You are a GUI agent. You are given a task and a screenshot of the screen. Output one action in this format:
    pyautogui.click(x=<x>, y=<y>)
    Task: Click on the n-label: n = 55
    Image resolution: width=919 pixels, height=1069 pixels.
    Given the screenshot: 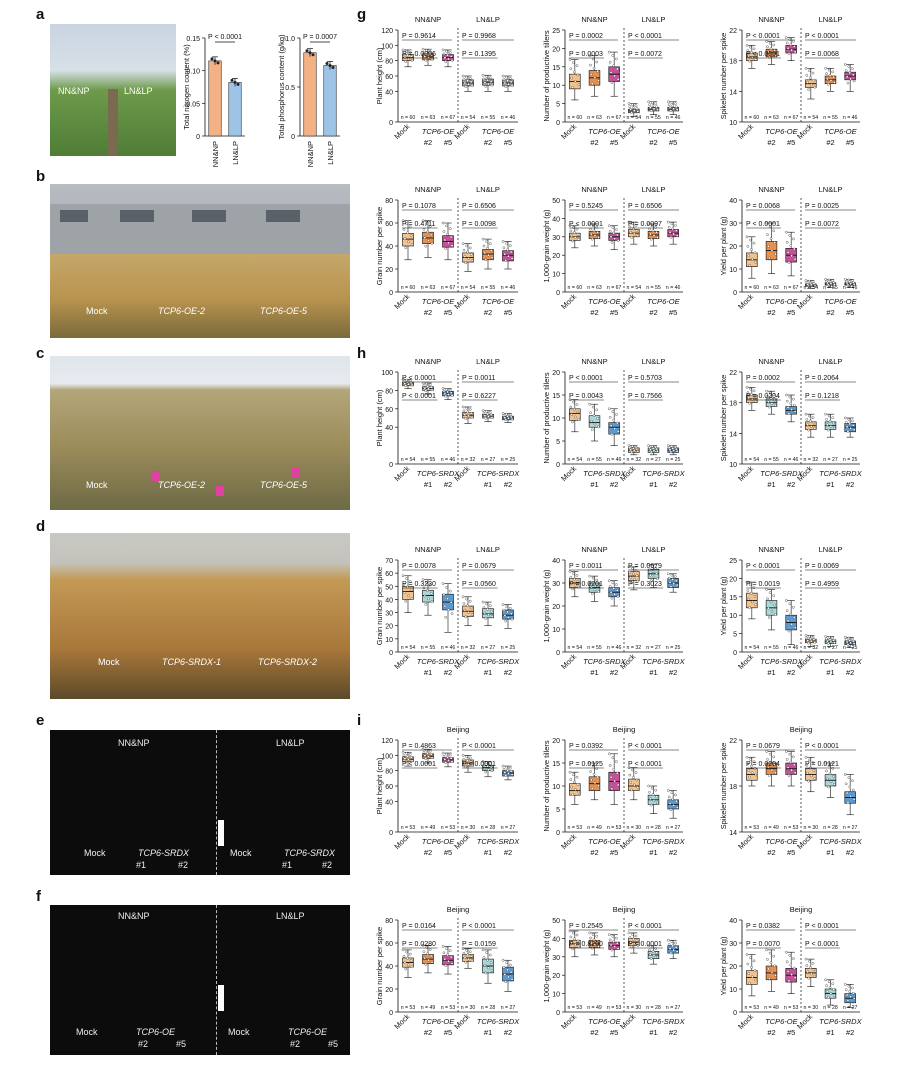 What is the action you would take?
    pyautogui.click(x=653, y=288)
    